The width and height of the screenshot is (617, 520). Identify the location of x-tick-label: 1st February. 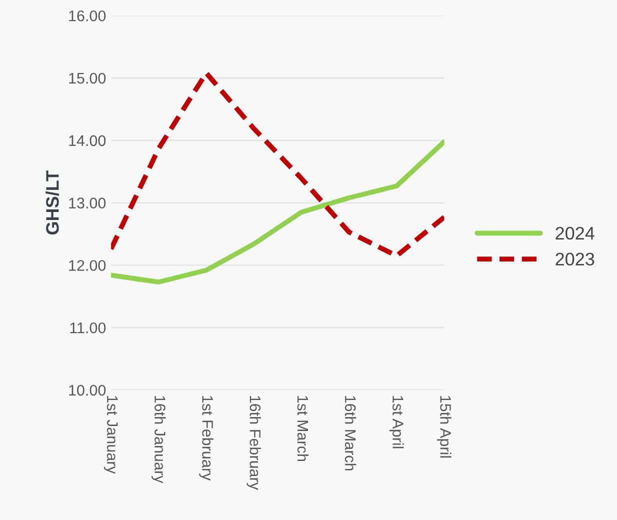
(206, 438).